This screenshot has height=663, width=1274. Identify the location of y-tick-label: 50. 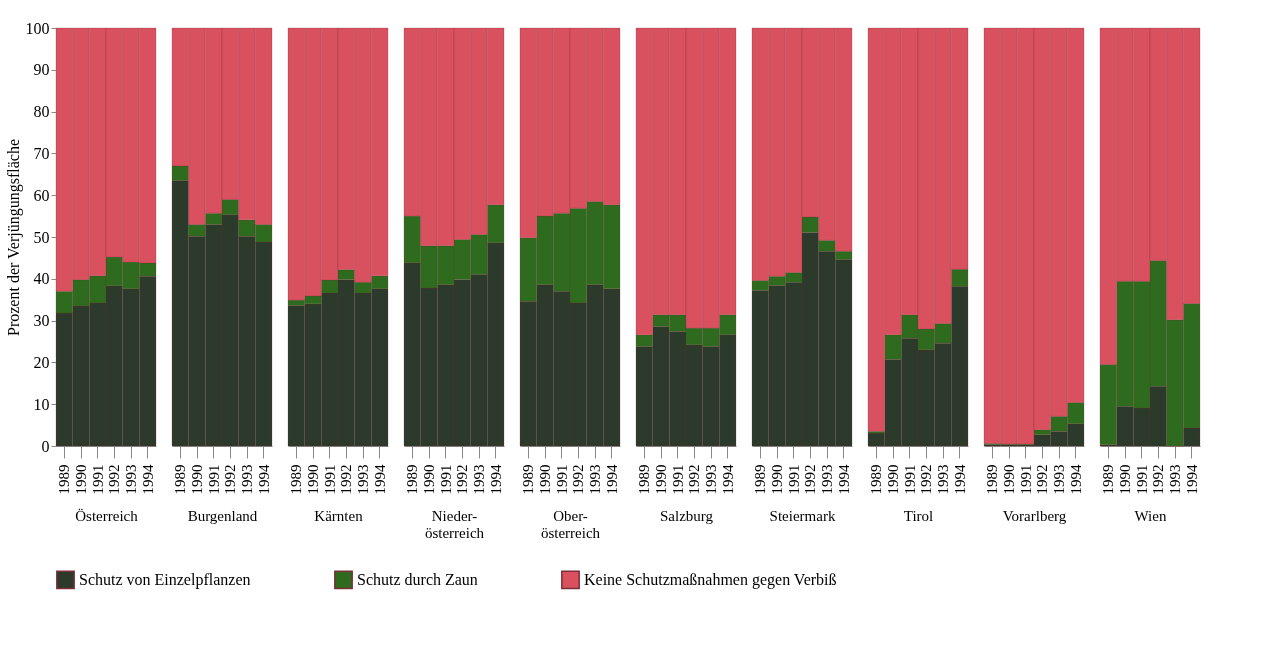
(41, 237).